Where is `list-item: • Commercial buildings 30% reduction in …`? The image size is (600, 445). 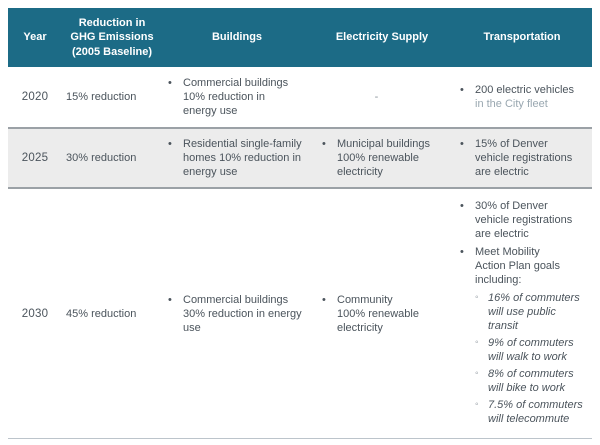
list-item: • Commercial buildings 30% reduction in … is located at coordinates (238, 314).